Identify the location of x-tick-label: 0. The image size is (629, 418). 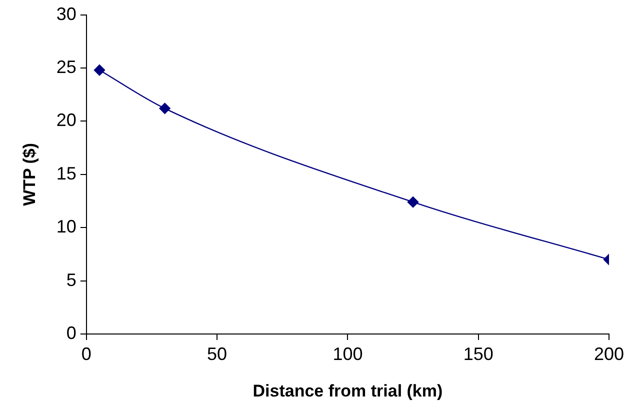
(86, 354).